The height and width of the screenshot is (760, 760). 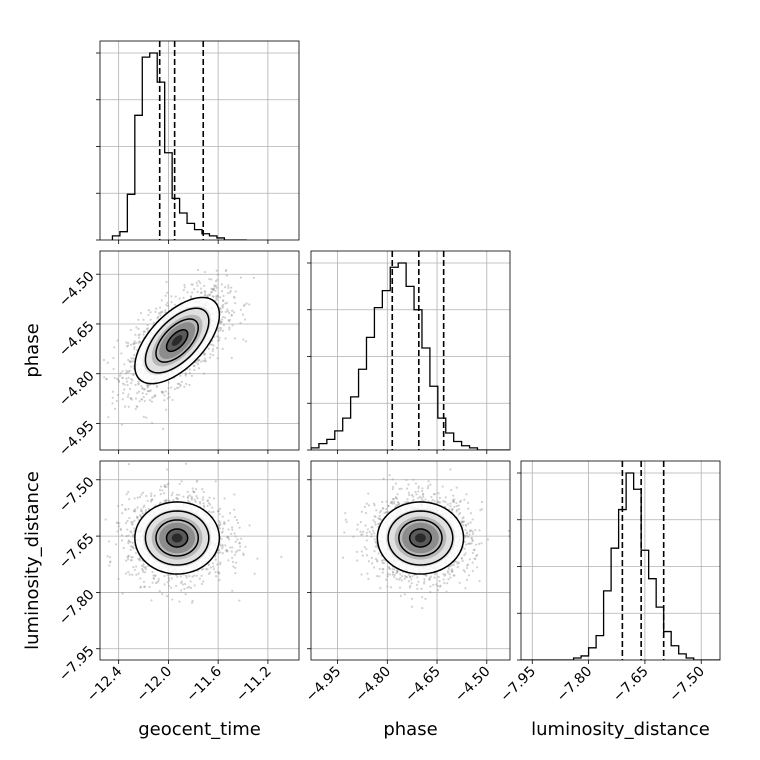 I want to click on axes-frame, so click(x=199, y=140).